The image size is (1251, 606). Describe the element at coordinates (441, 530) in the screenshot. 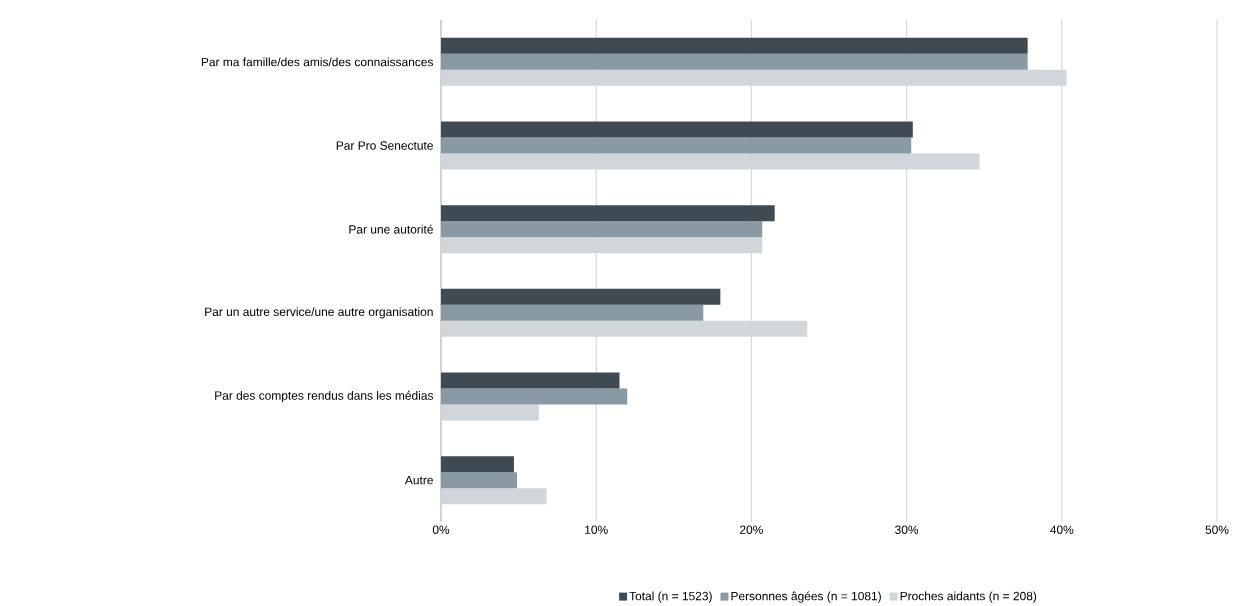

I see `x-tick-label: 0%` at that location.